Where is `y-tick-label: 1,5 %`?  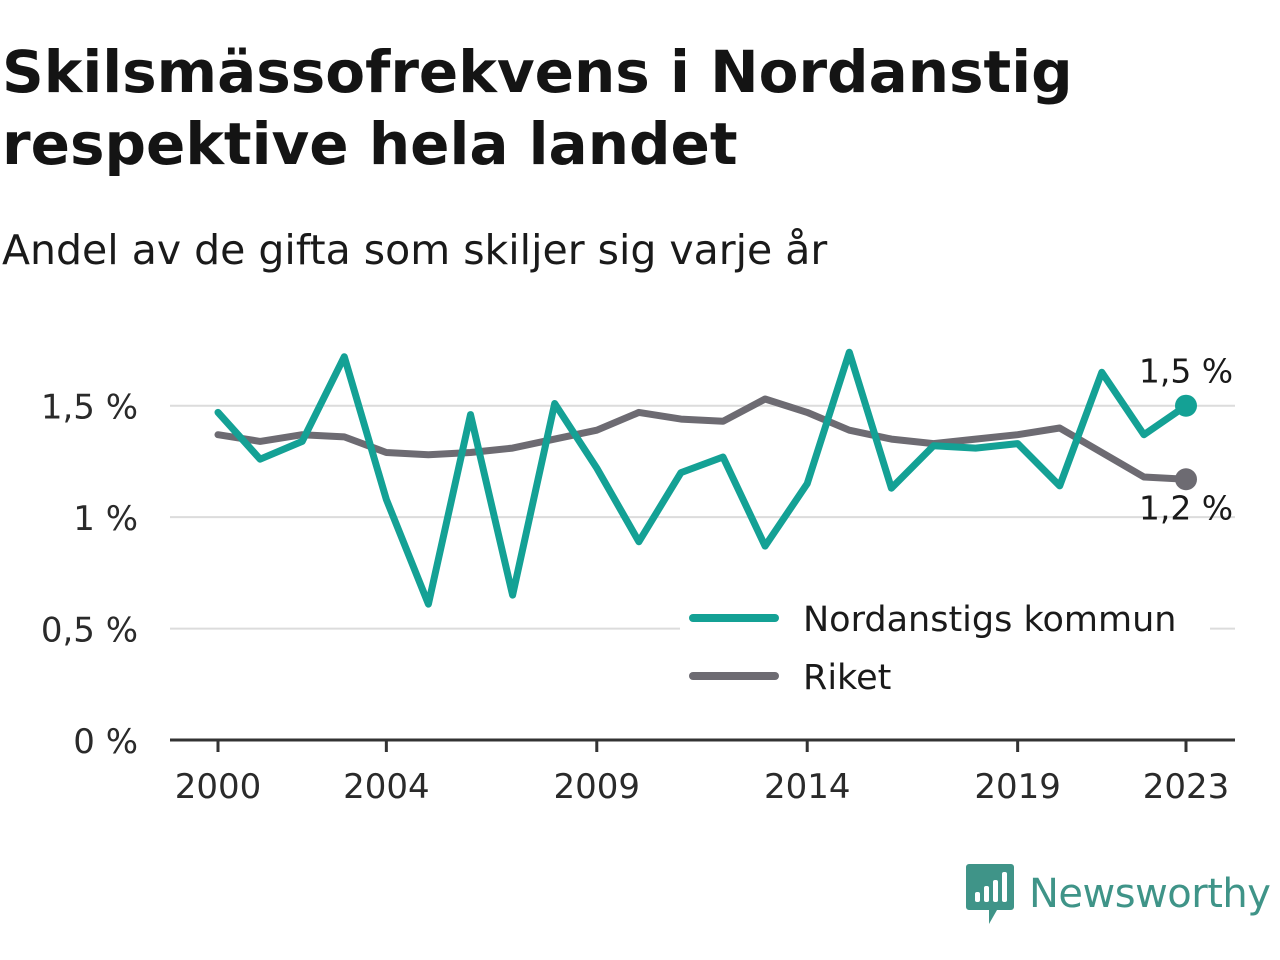
y-tick-label: 1,5 % is located at coordinates (89, 408).